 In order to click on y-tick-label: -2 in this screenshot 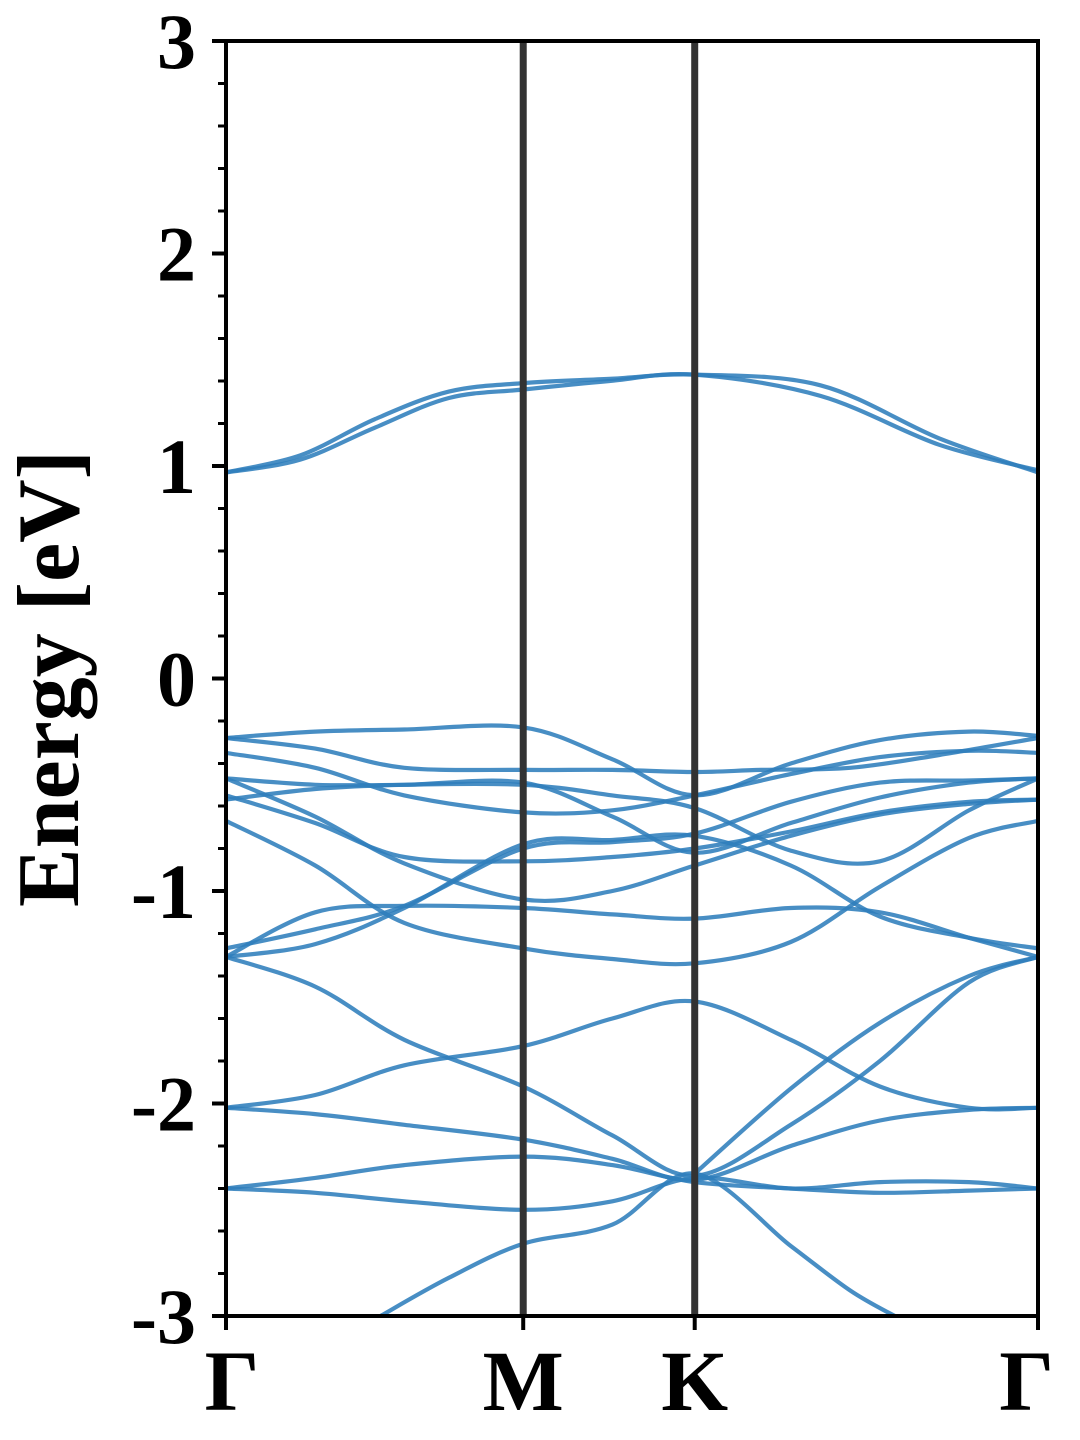, I will do `click(163, 1104)`.